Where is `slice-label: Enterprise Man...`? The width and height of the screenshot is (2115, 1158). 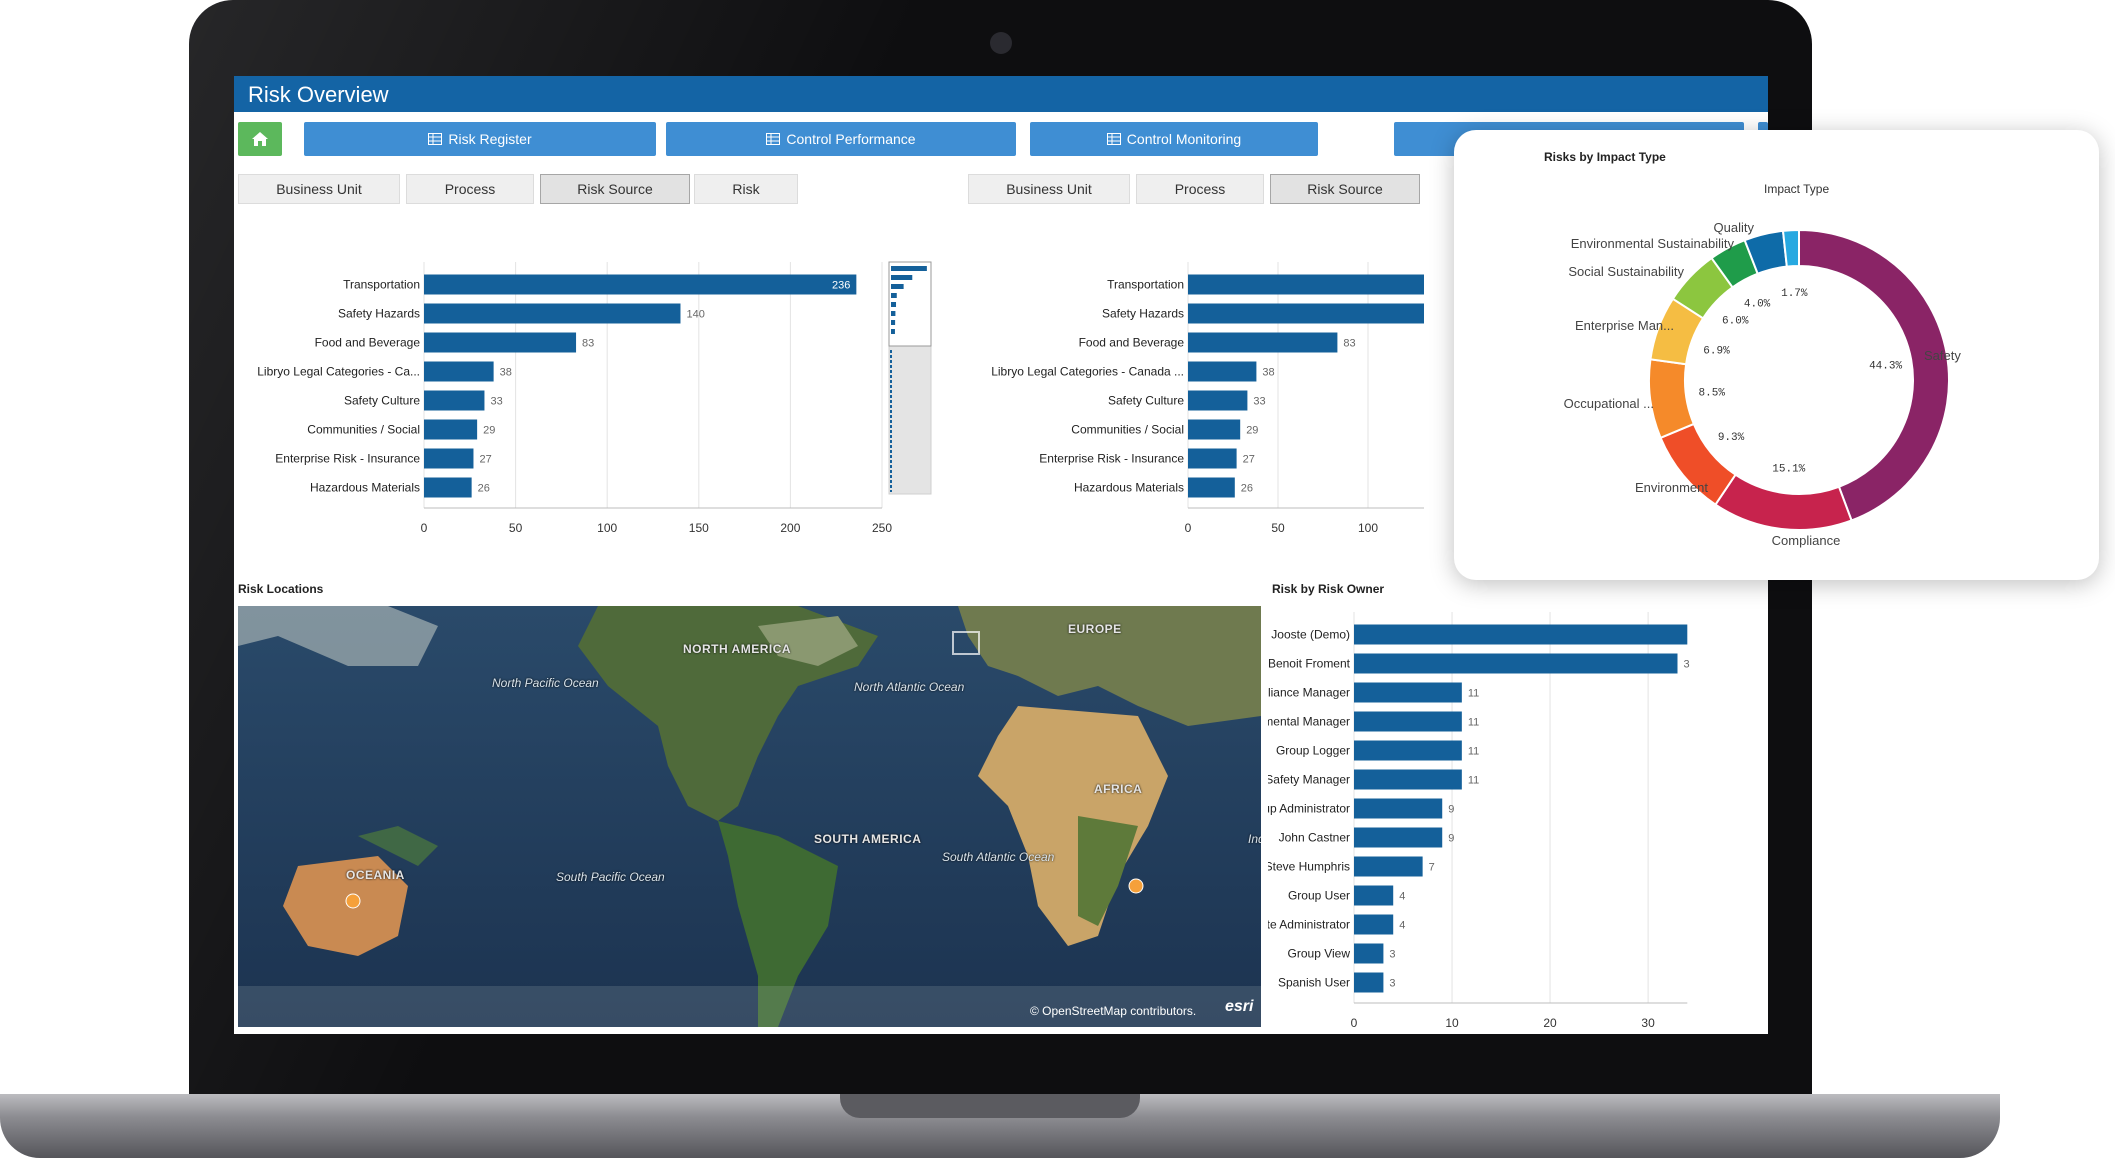 slice-label: Enterprise Man... is located at coordinates (1624, 325).